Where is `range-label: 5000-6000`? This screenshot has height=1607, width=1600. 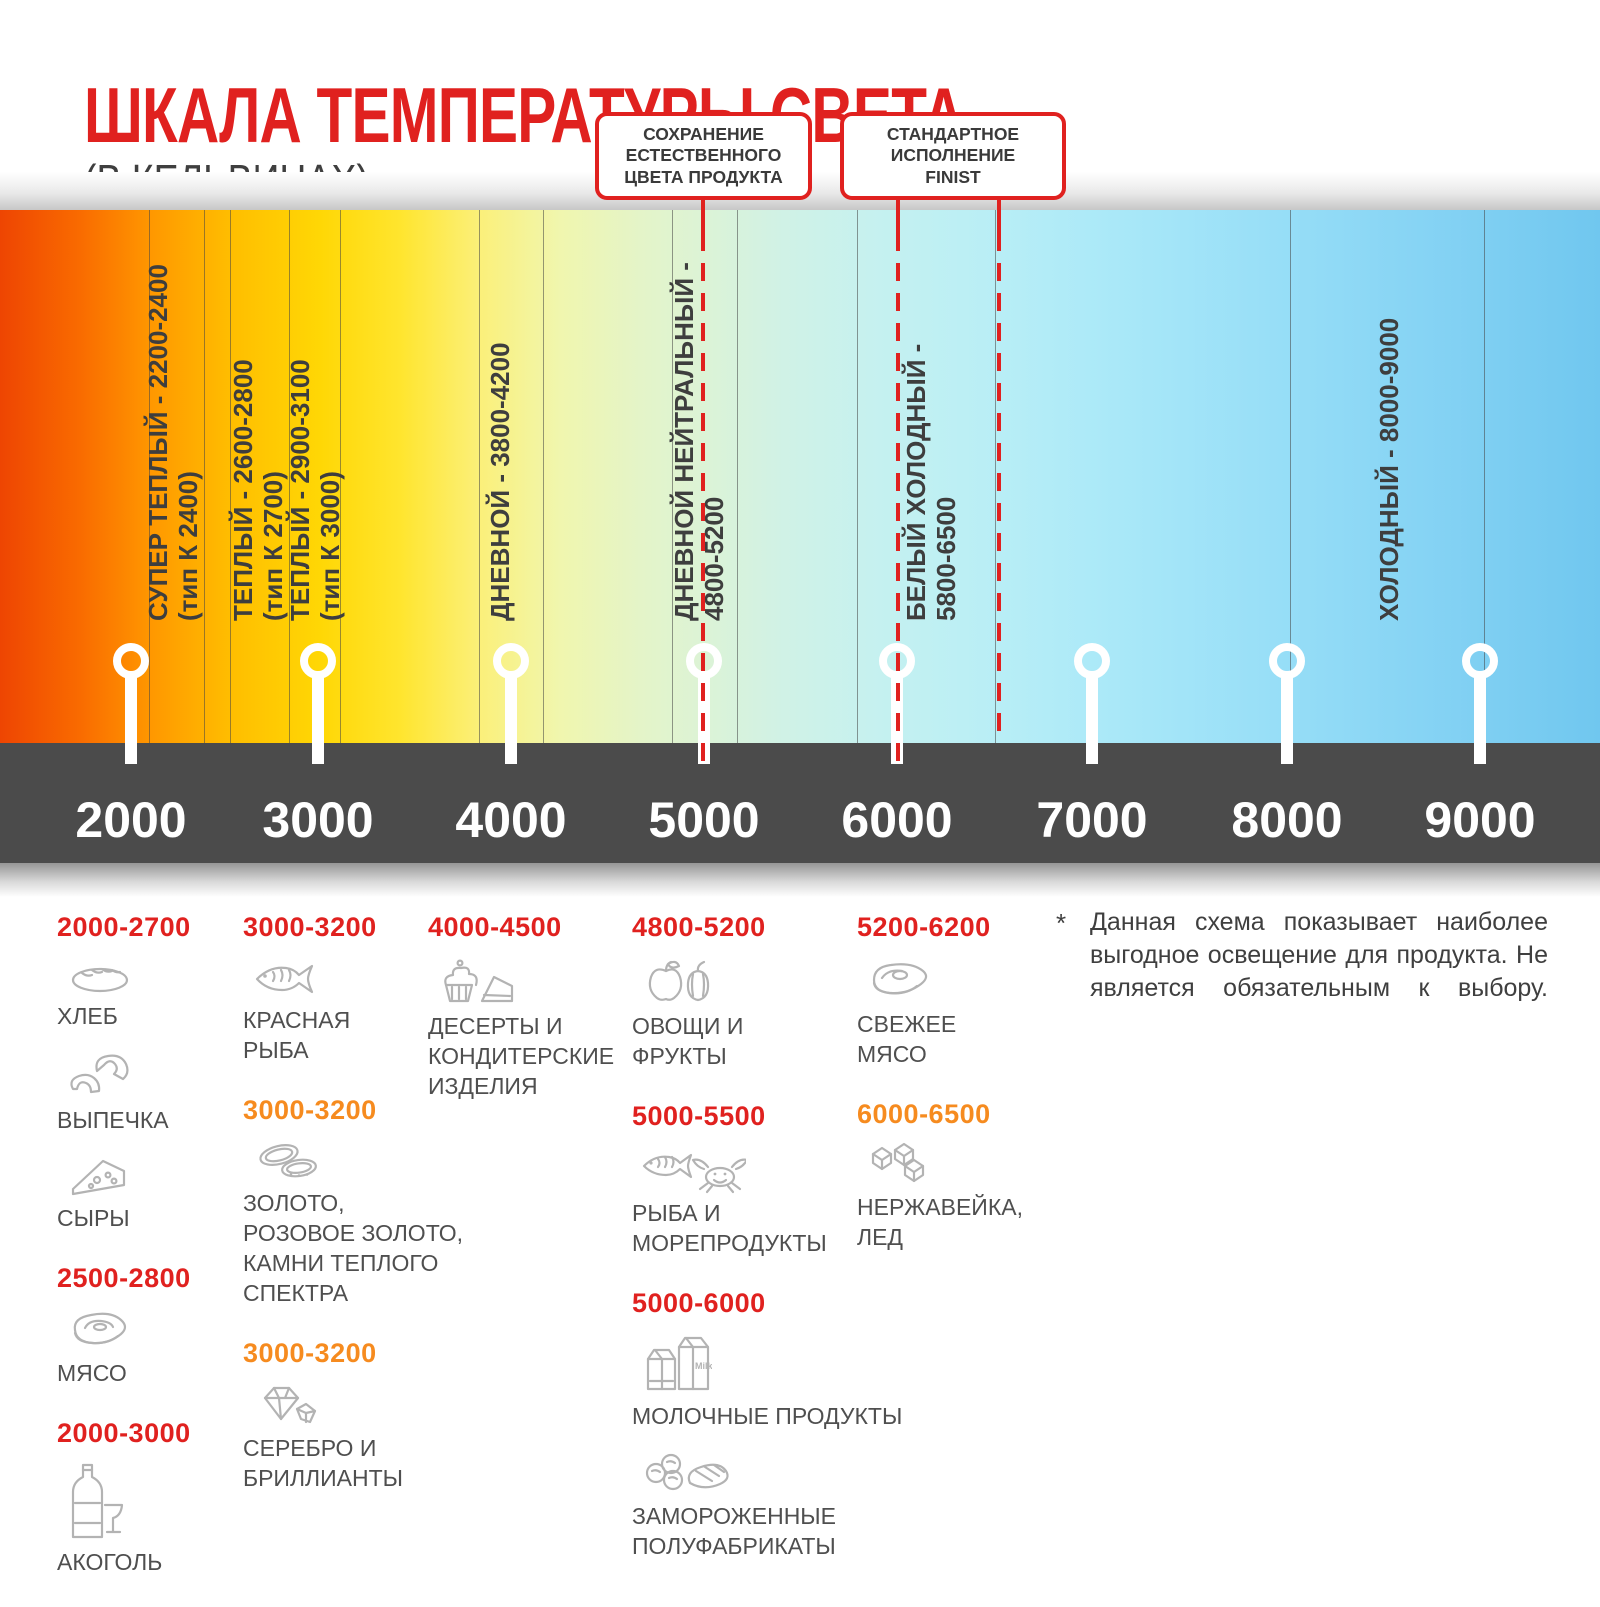
range-label: 5000-6000 is located at coordinates (699, 1303).